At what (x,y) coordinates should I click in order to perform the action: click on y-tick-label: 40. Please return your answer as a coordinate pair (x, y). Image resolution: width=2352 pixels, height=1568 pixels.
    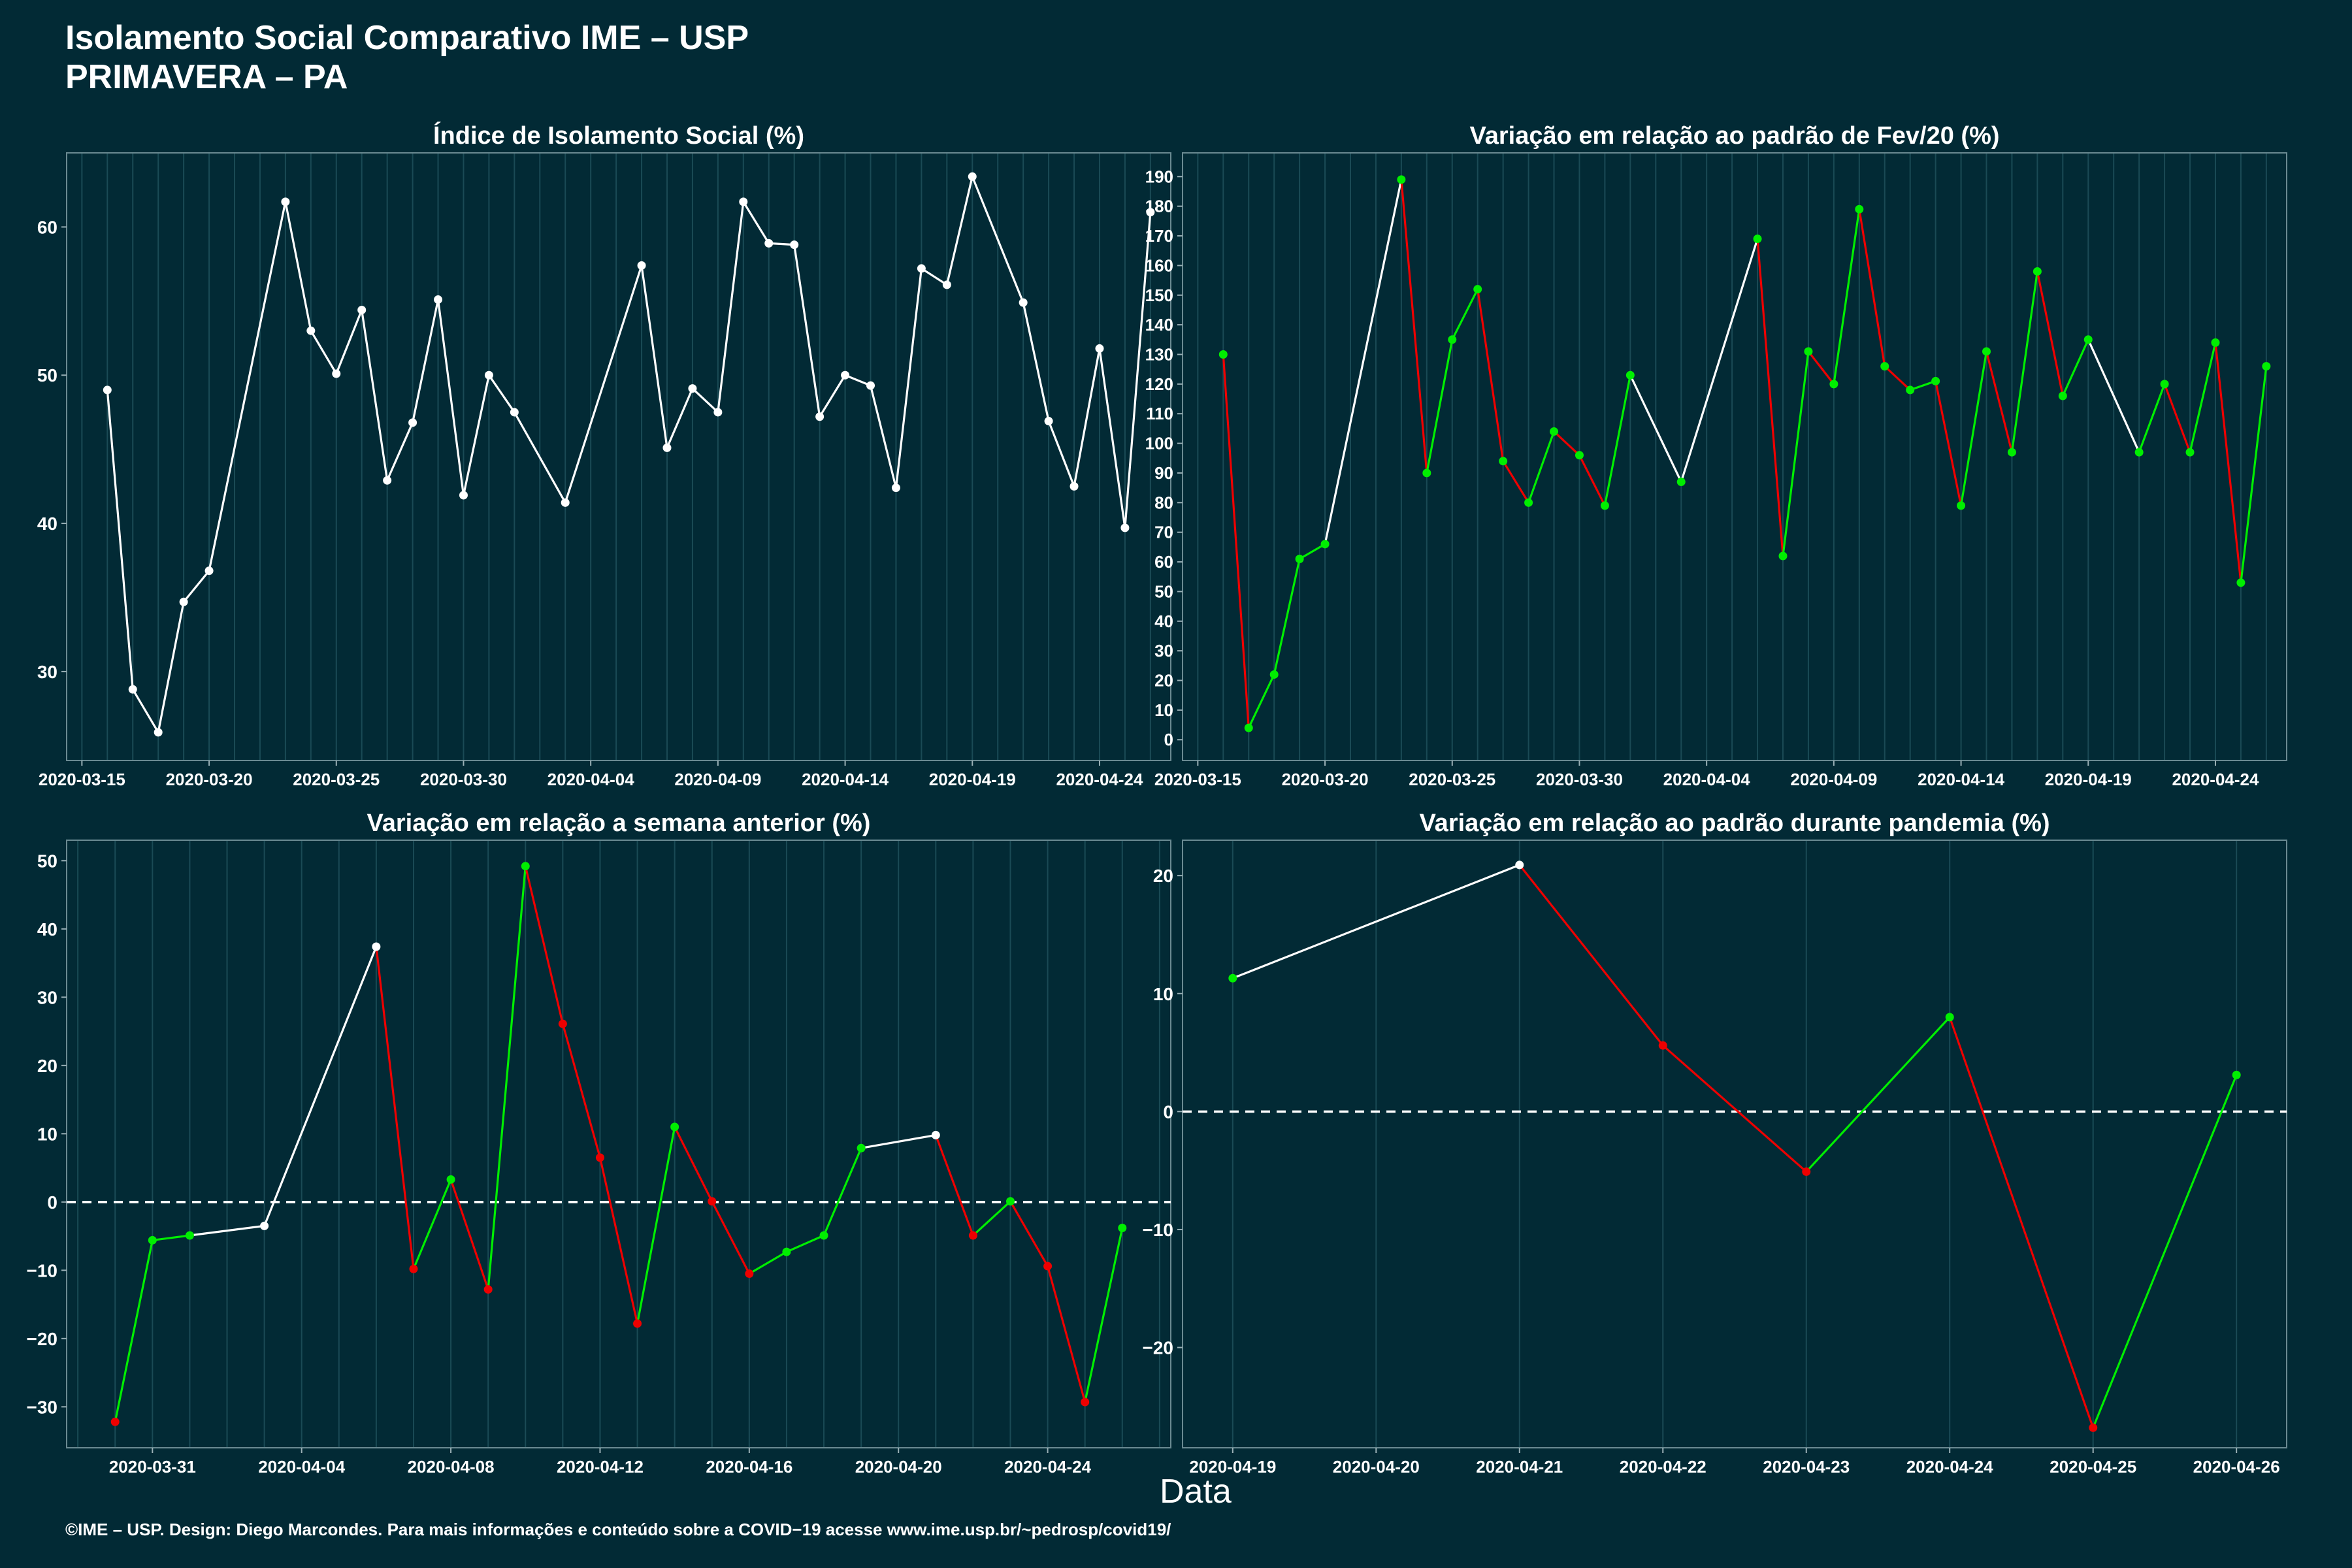
    Looking at the image, I should click on (47, 524).